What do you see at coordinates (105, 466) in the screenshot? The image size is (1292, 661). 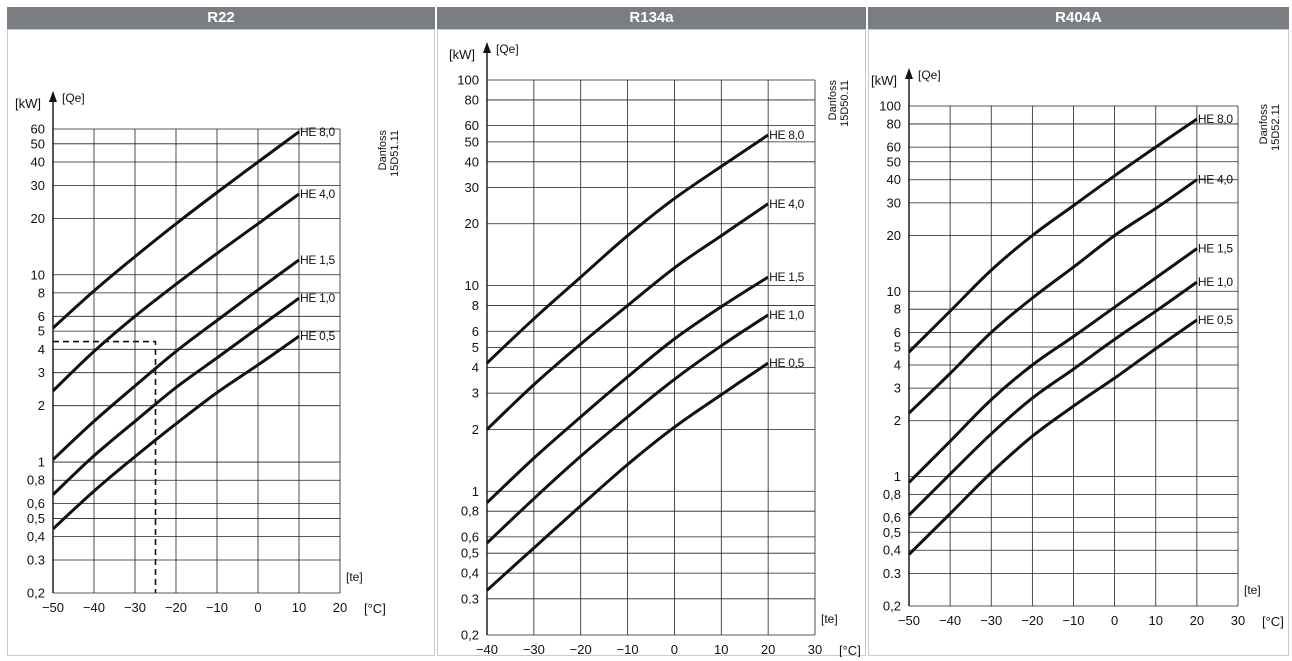 I see `reference-dashed-line` at bounding box center [105, 466].